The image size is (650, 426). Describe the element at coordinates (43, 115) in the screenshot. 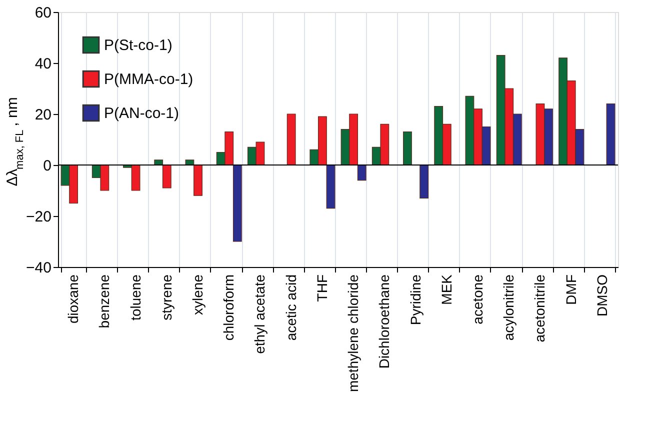

I see `y-tick-label: 20` at that location.